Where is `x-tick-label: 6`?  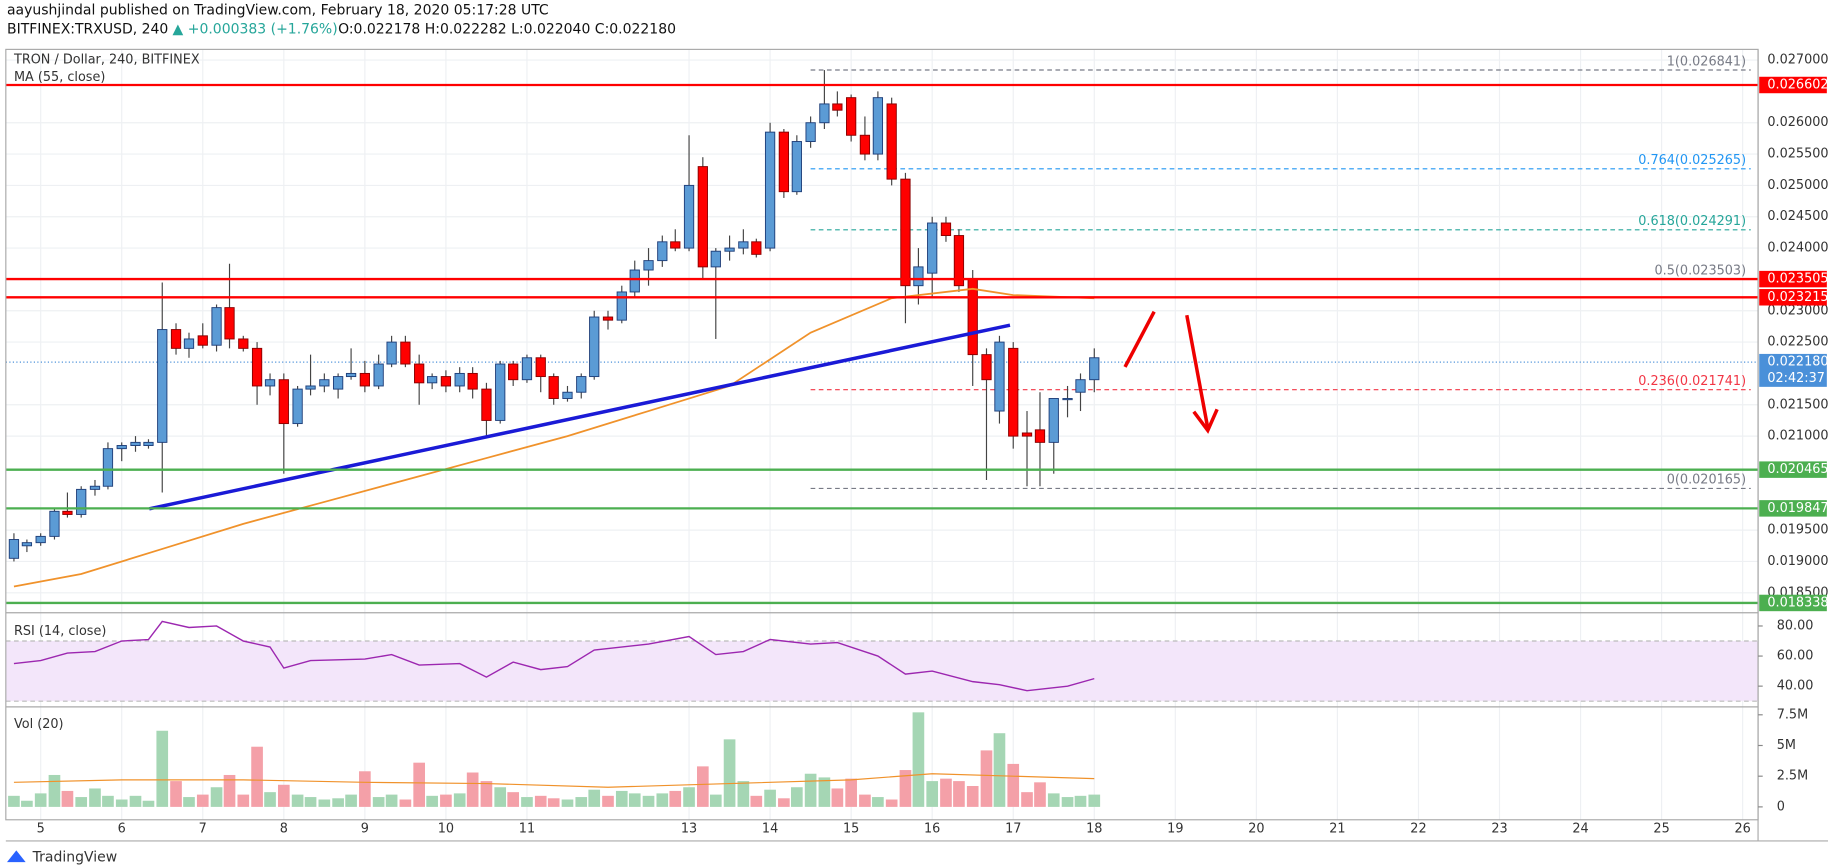
x-tick-label: 6 is located at coordinates (122, 829).